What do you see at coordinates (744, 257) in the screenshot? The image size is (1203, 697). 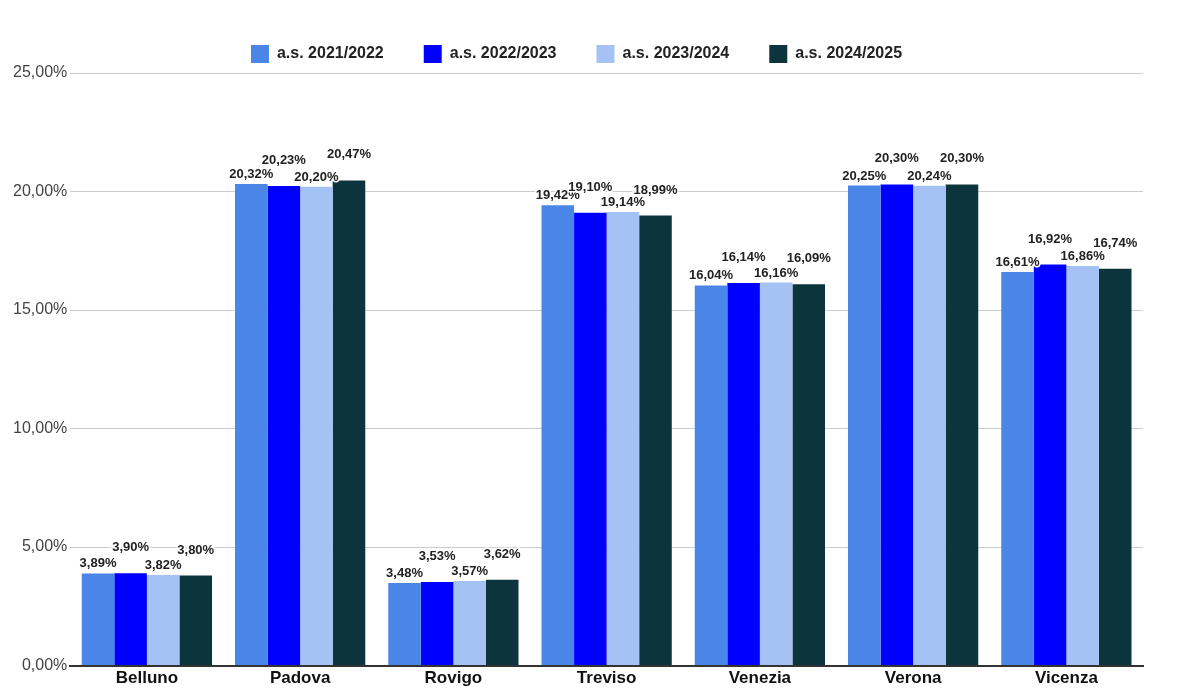 I see `data-label: 16,14%` at bounding box center [744, 257].